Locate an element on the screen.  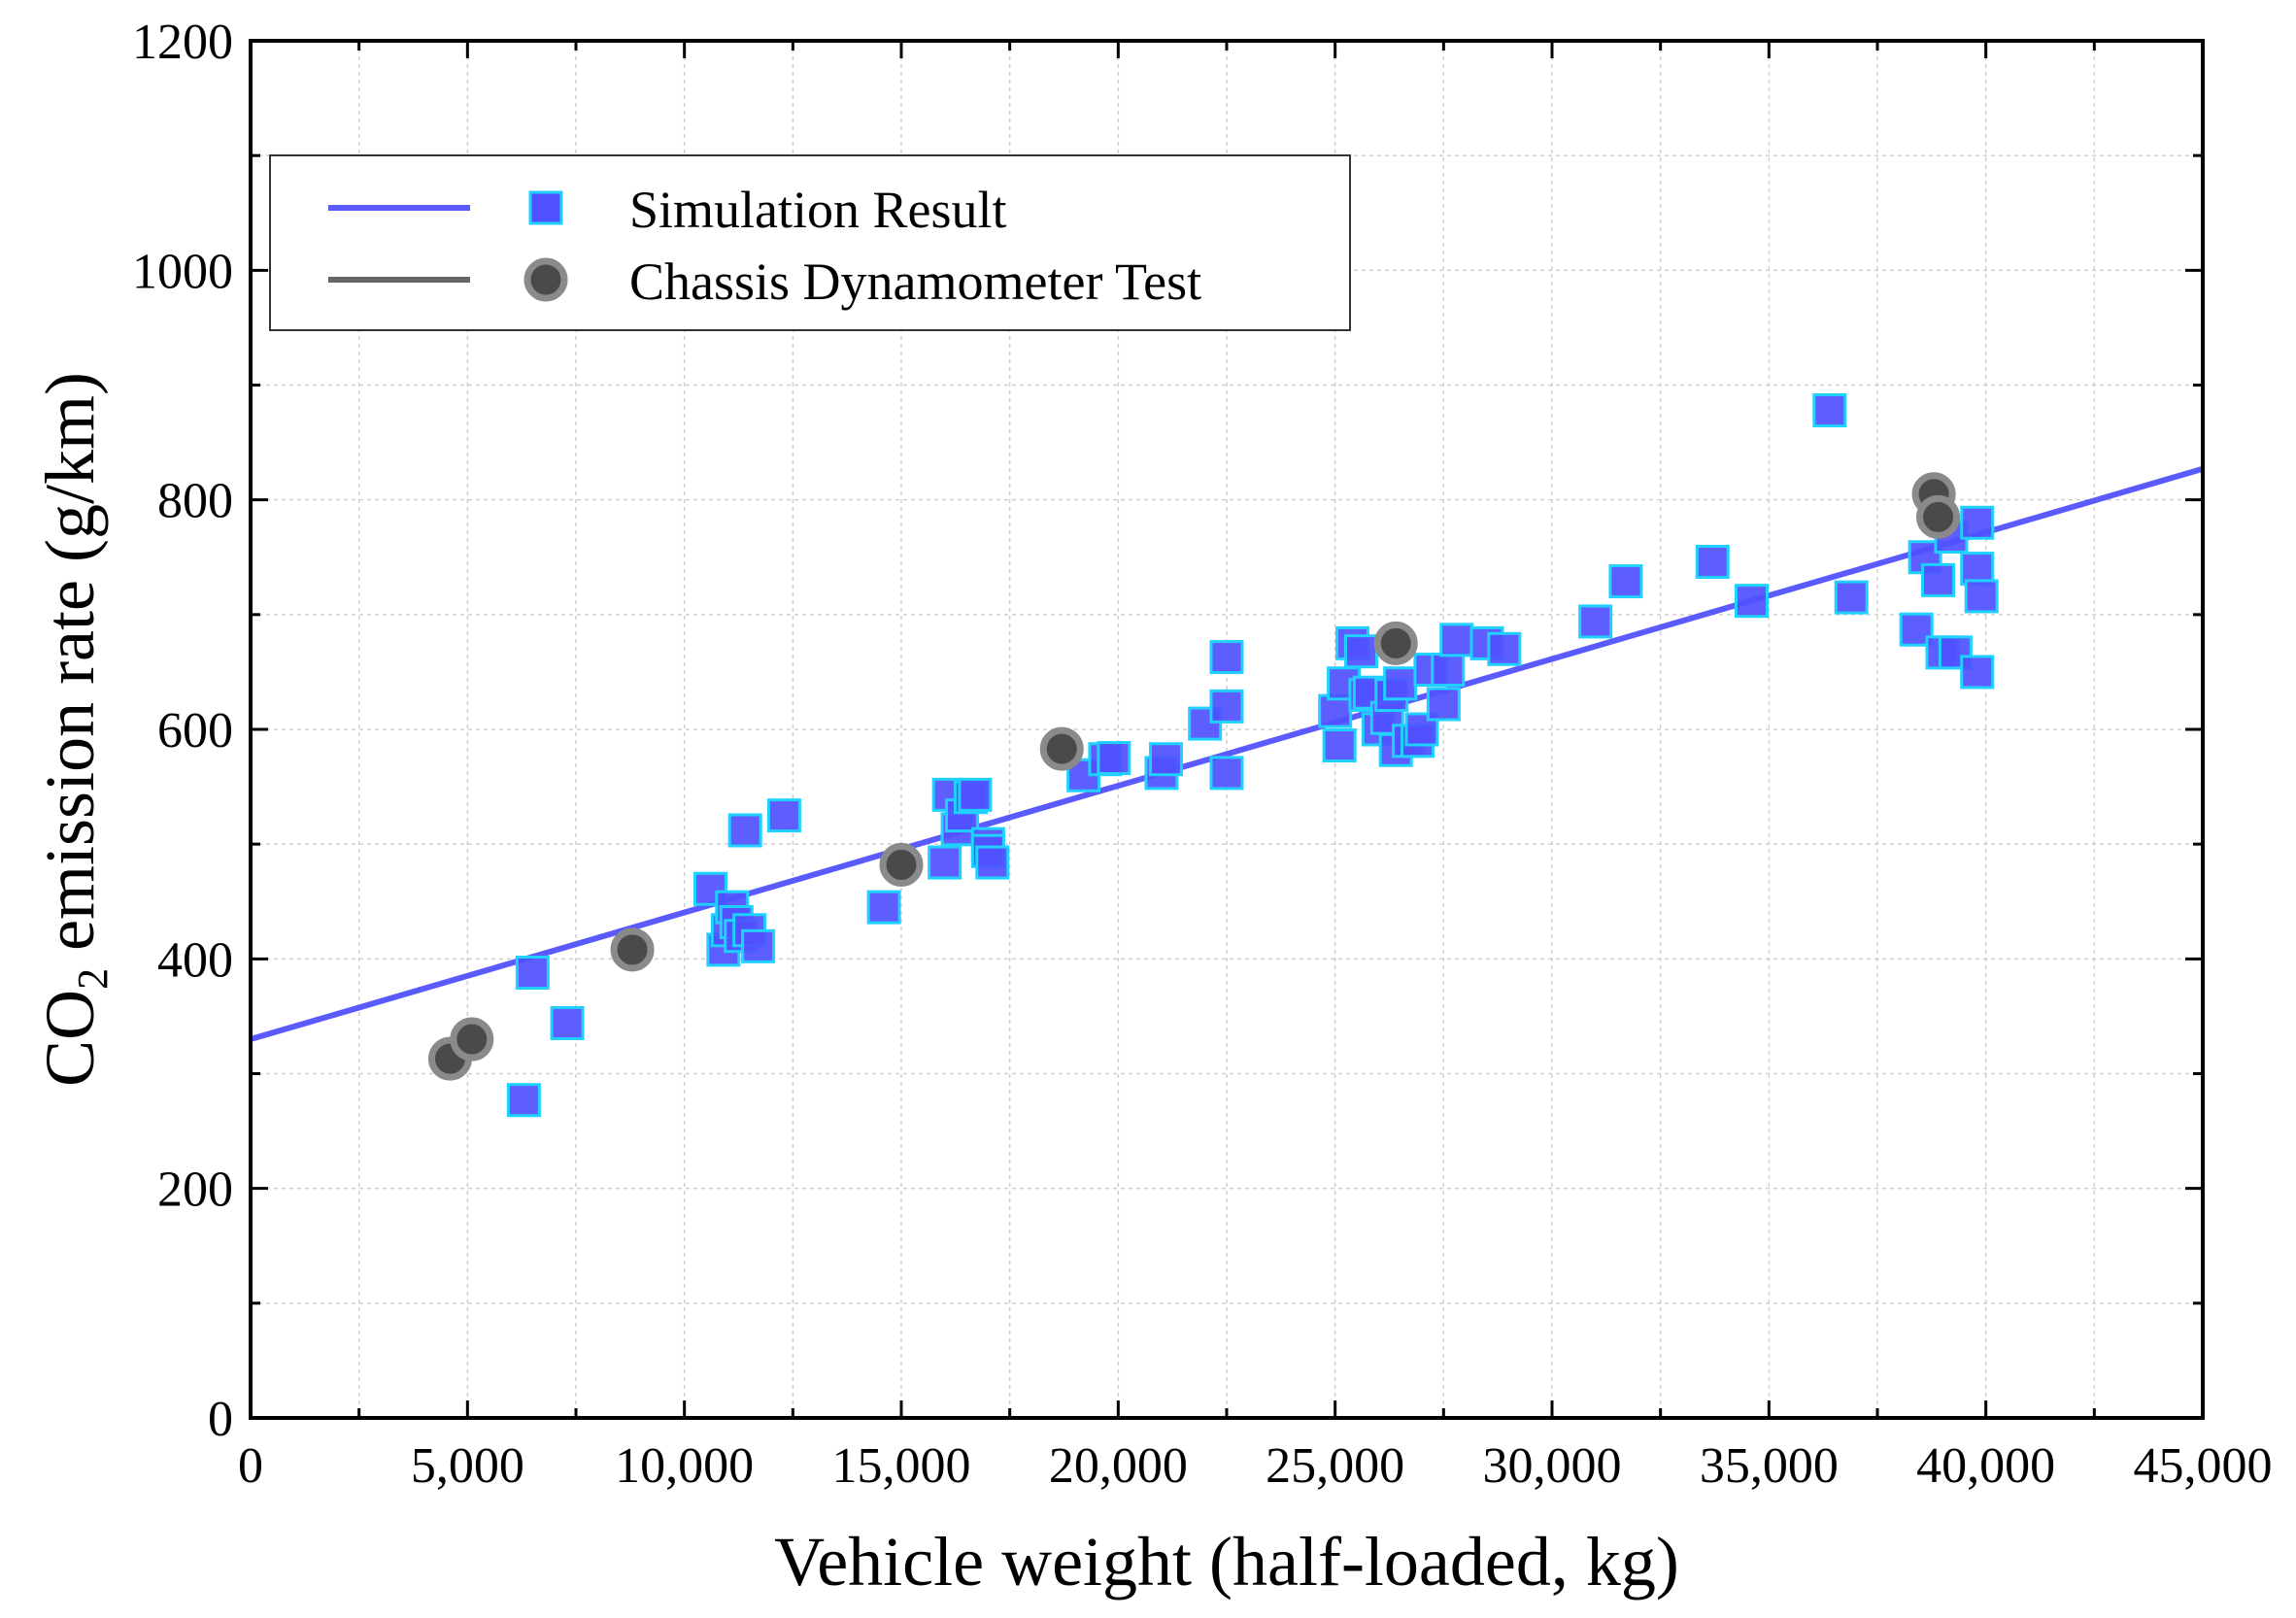
y-axis-title: CO2 emission rate (g/km) is located at coordinates (74, 729).